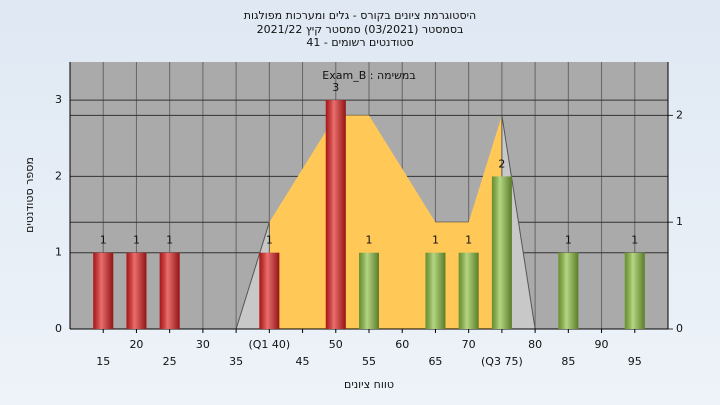 Image resolution: width=720 pixels, height=405 pixels. What do you see at coordinates (170, 361) in the screenshot?
I see `x-tick-label: 25` at bounding box center [170, 361].